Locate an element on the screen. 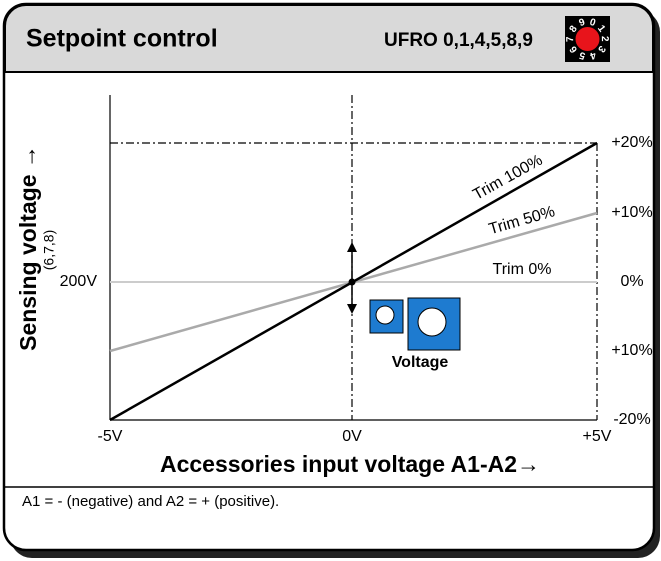 The height and width of the screenshot is (561, 661). header-band is located at coordinates (329, 38).